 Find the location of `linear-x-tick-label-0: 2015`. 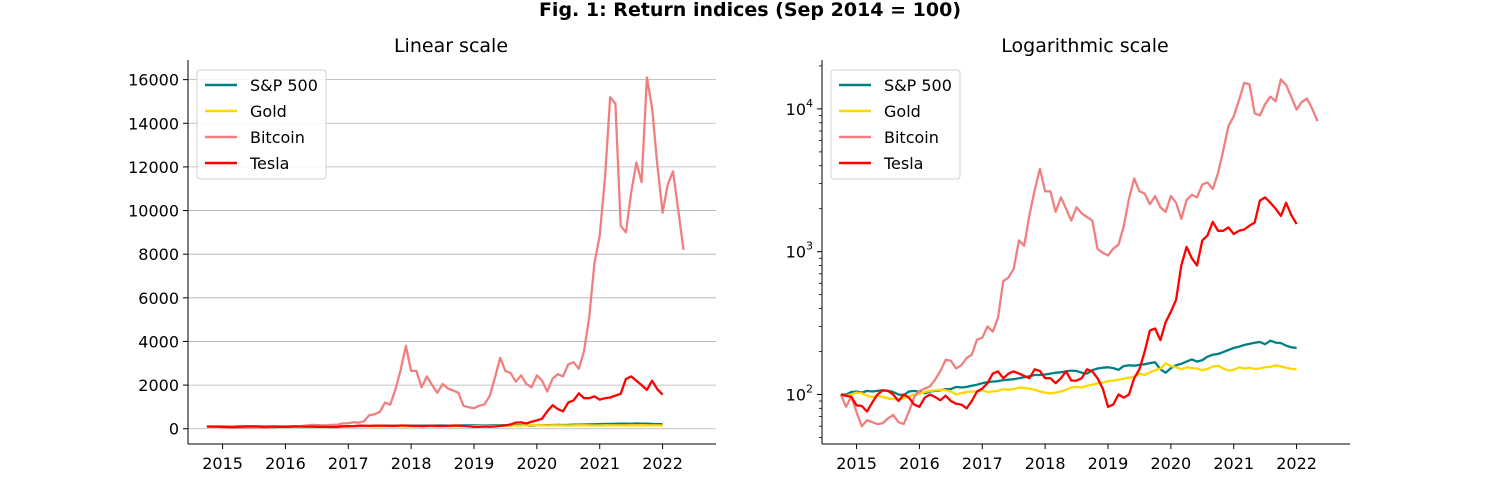

linear-x-tick-label-0: 2015 is located at coordinates (222, 463).